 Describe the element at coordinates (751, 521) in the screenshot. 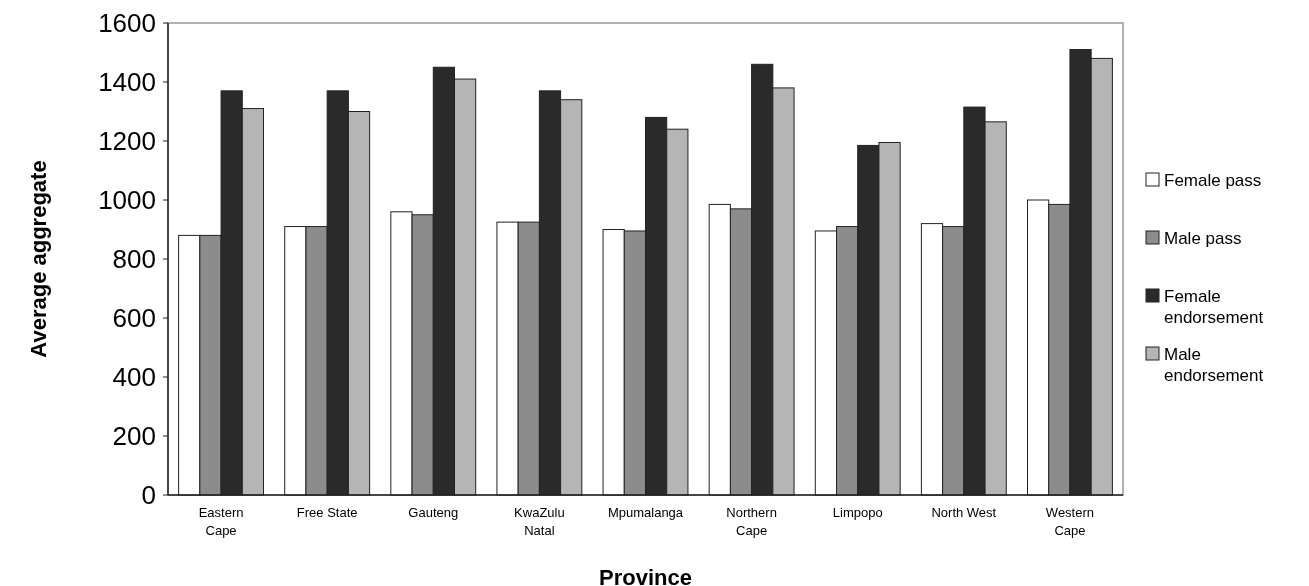

I see `x-tick-label: Northern Cape` at that location.